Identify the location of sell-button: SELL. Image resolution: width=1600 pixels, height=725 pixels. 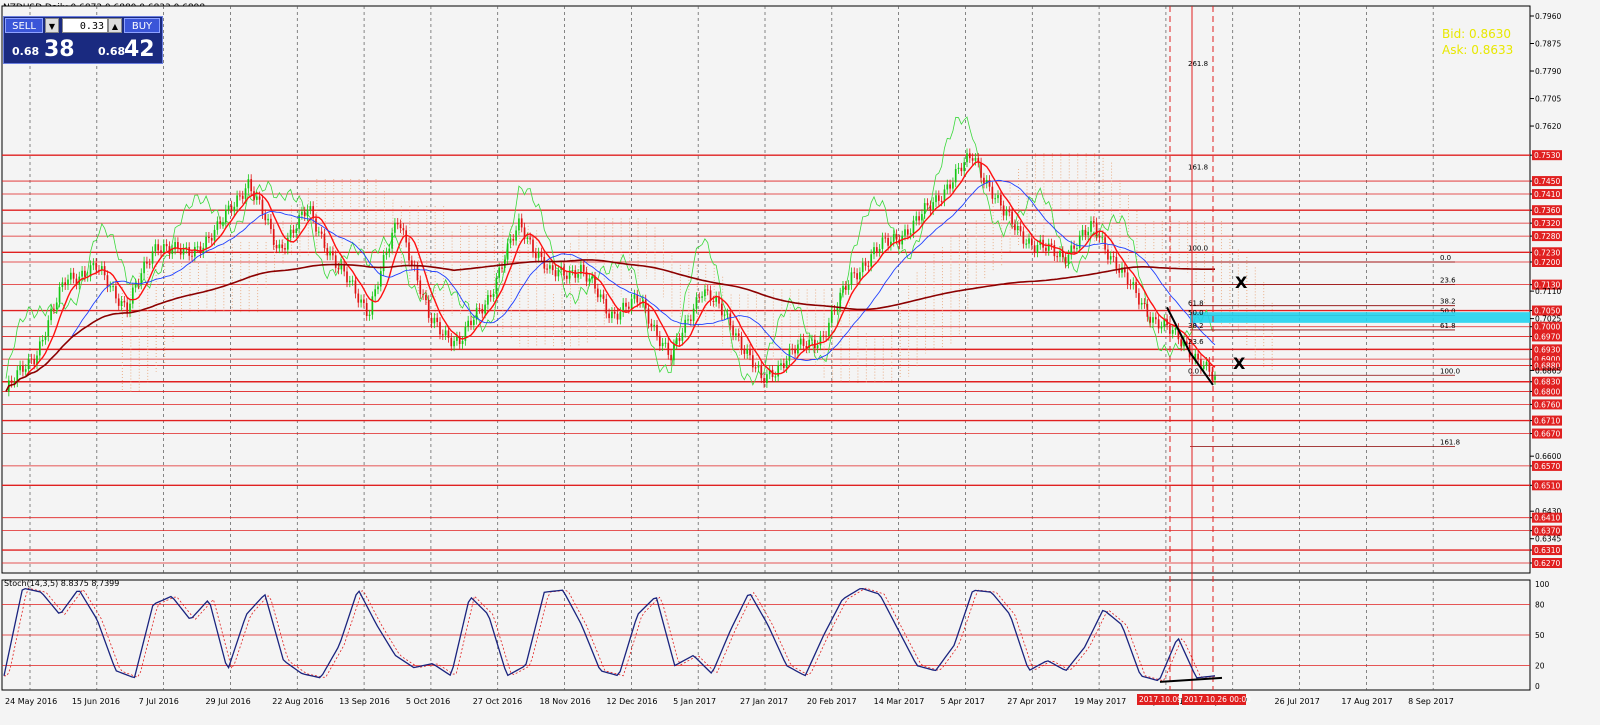
(24, 25).